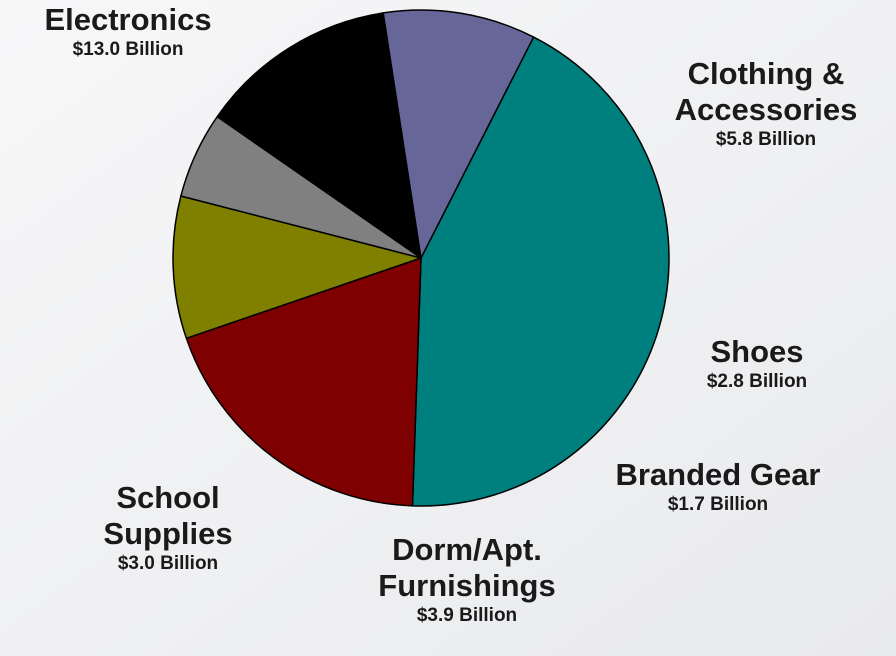 The height and width of the screenshot is (656, 896). Describe the element at coordinates (168, 497) in the screenshot. I see `slice-name-school-line1: School` at that location.